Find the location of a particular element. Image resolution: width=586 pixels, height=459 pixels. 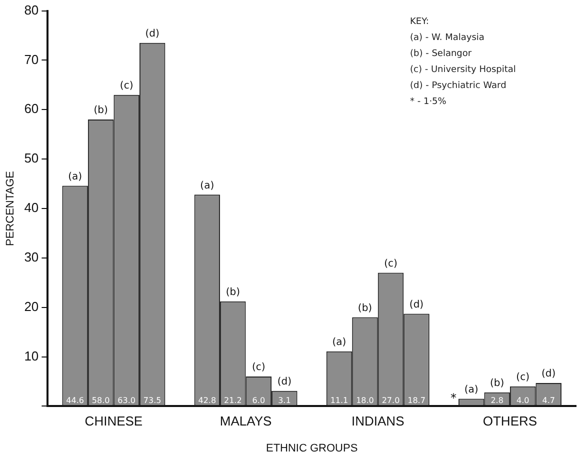

x-tick-label: OTHERS is located at coordinates (510, 421).